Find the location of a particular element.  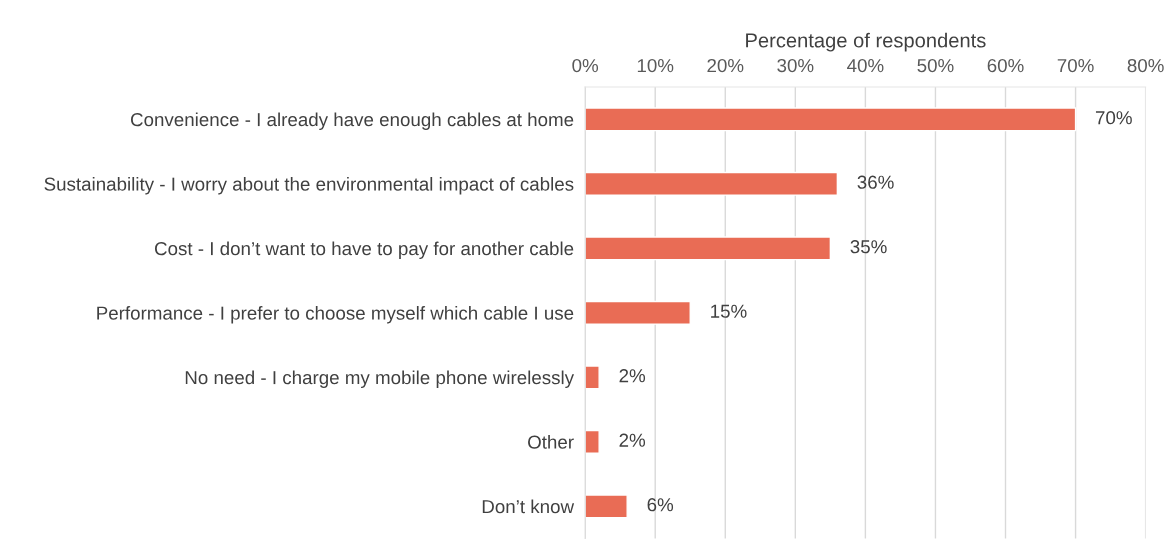

data-label: 35% is located at coordinates (868, 247).